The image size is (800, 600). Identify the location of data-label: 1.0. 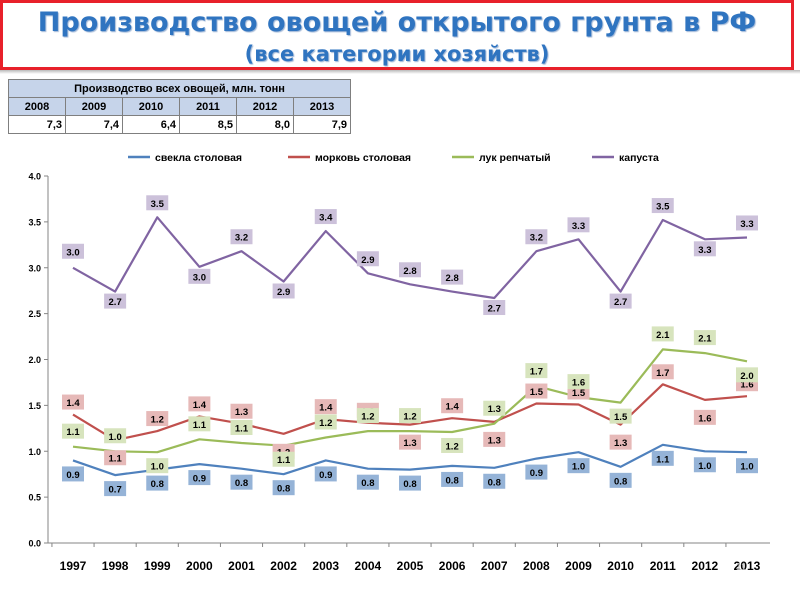
(746, 467).